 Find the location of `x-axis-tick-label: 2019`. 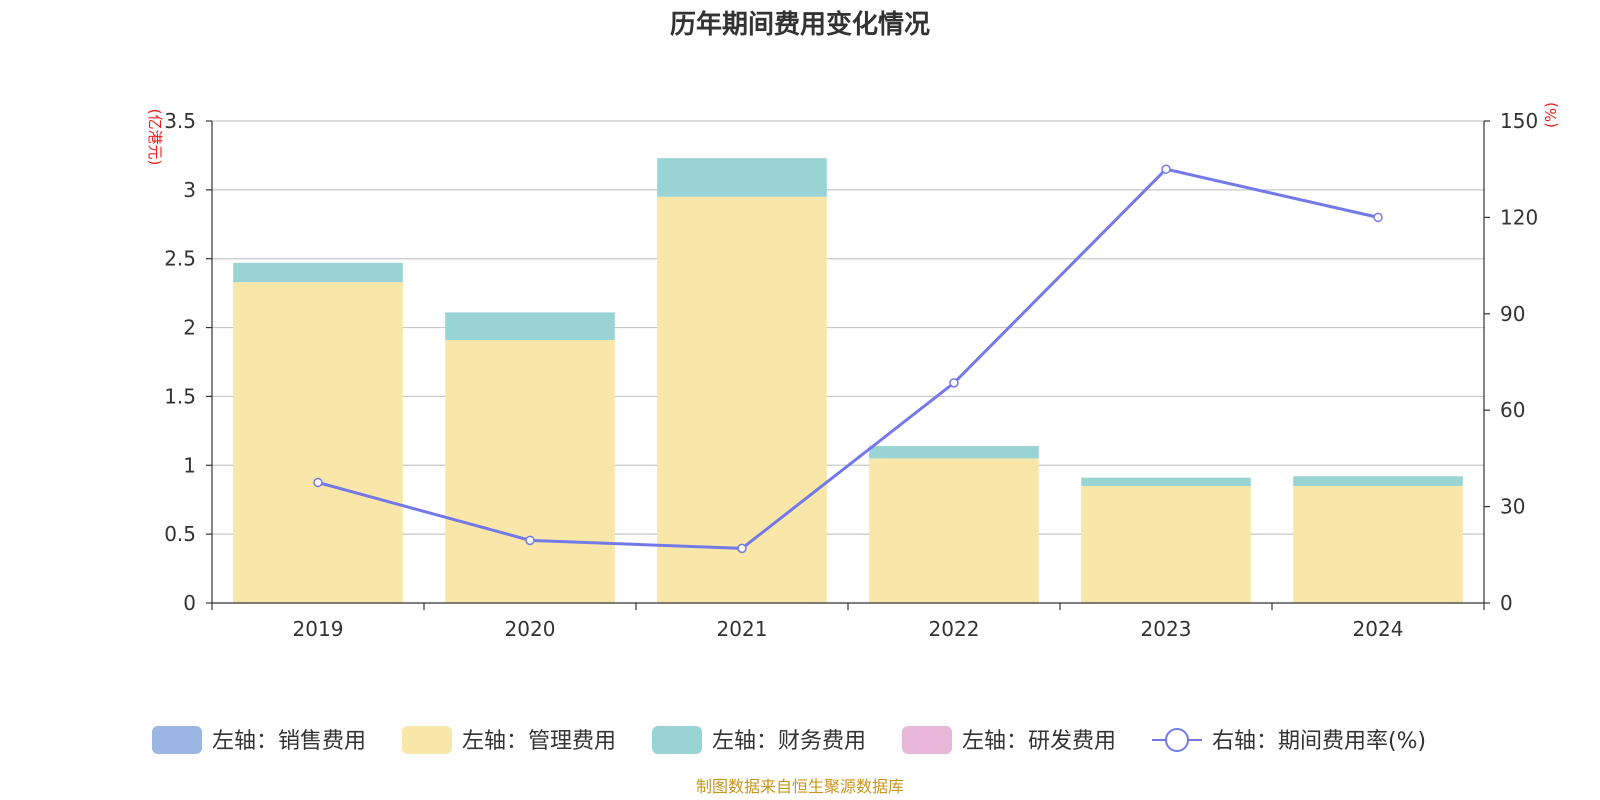

x-axis-tick-label: 2019 is located at coordinates (318, 629).